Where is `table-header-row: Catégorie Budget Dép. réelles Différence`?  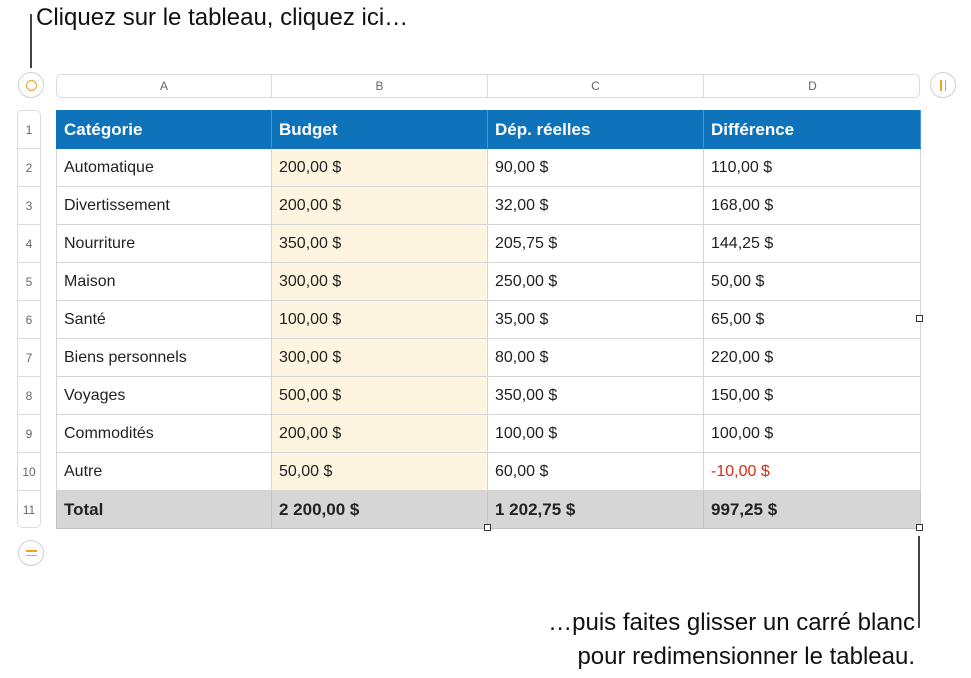 table-header-row: Catégorie Budget Dép. réelles Différence is located at coordinates (488, 129).